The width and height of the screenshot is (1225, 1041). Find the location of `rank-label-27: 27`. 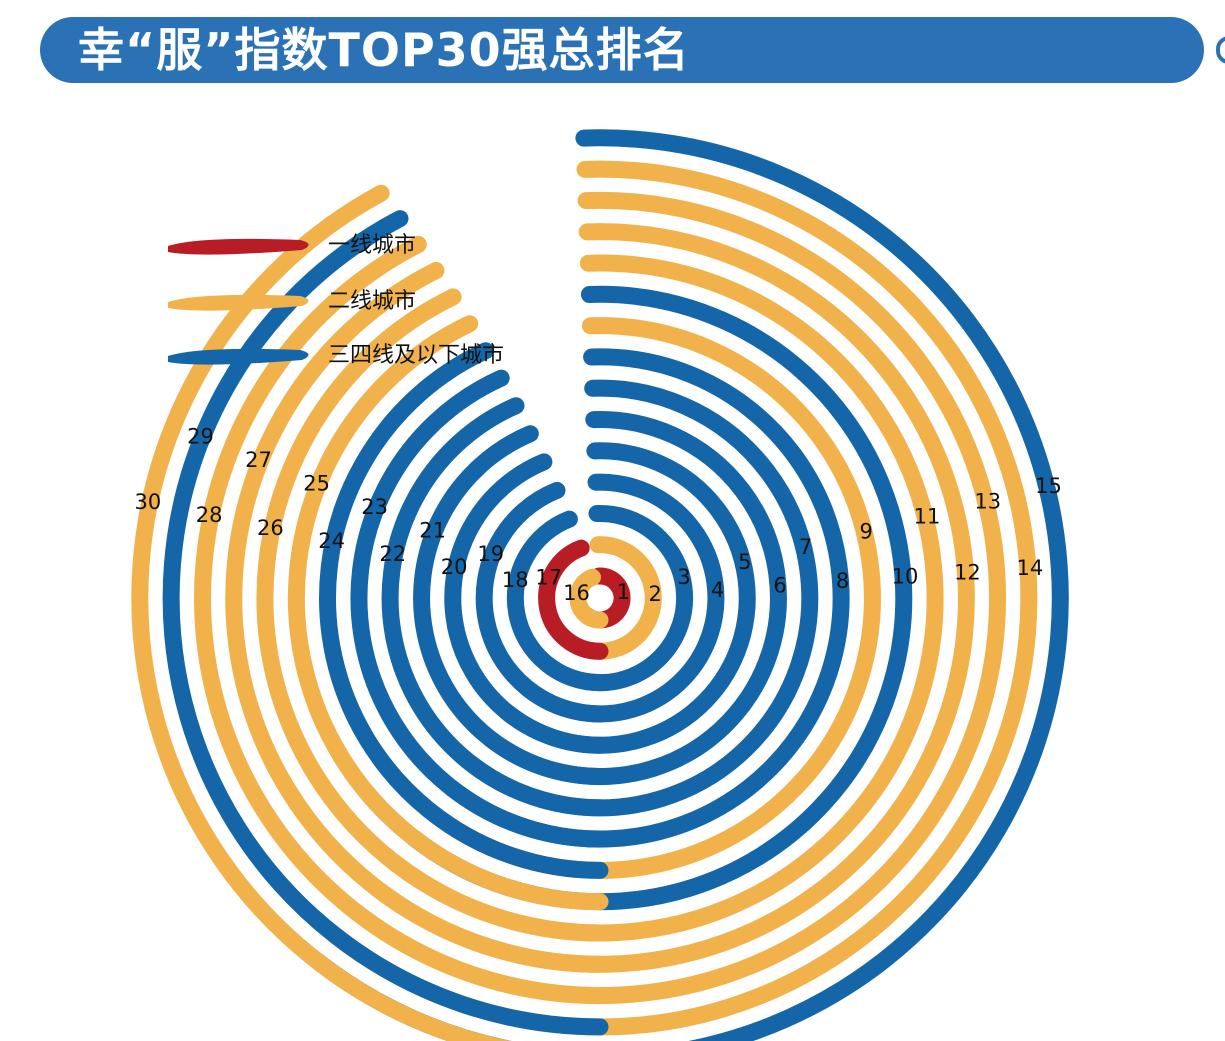

rank-label-27: 27 is located at coordinates (258, 460).